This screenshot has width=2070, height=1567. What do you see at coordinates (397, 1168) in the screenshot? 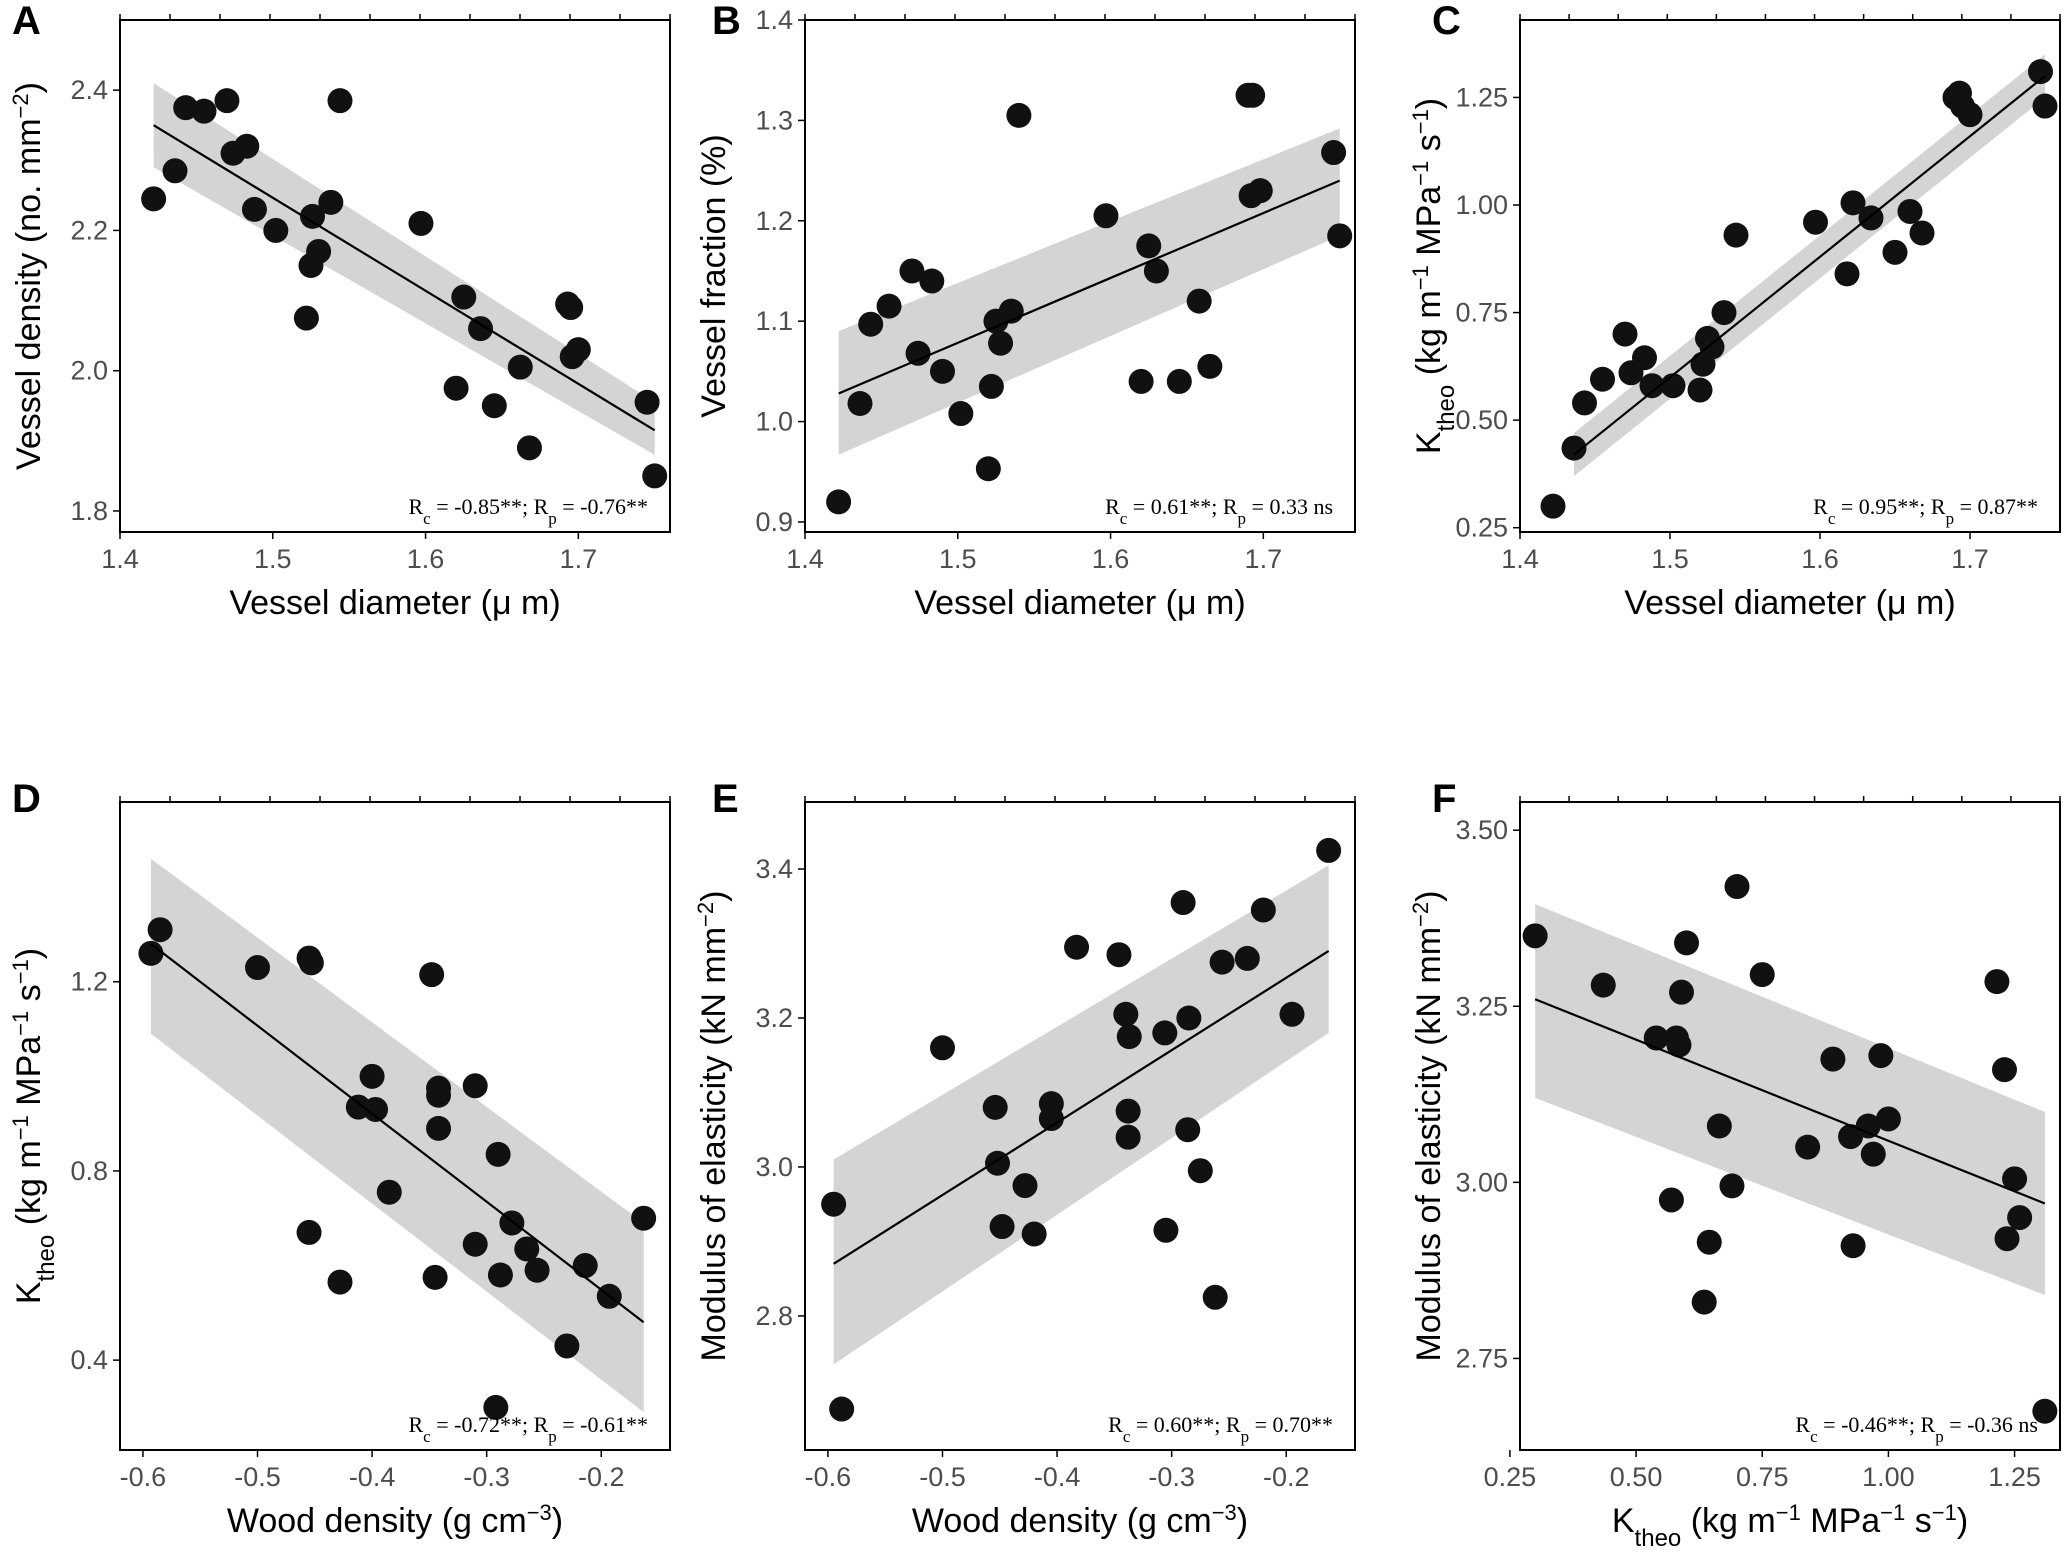
I see `points-d` at bounding box center [397, 1168].